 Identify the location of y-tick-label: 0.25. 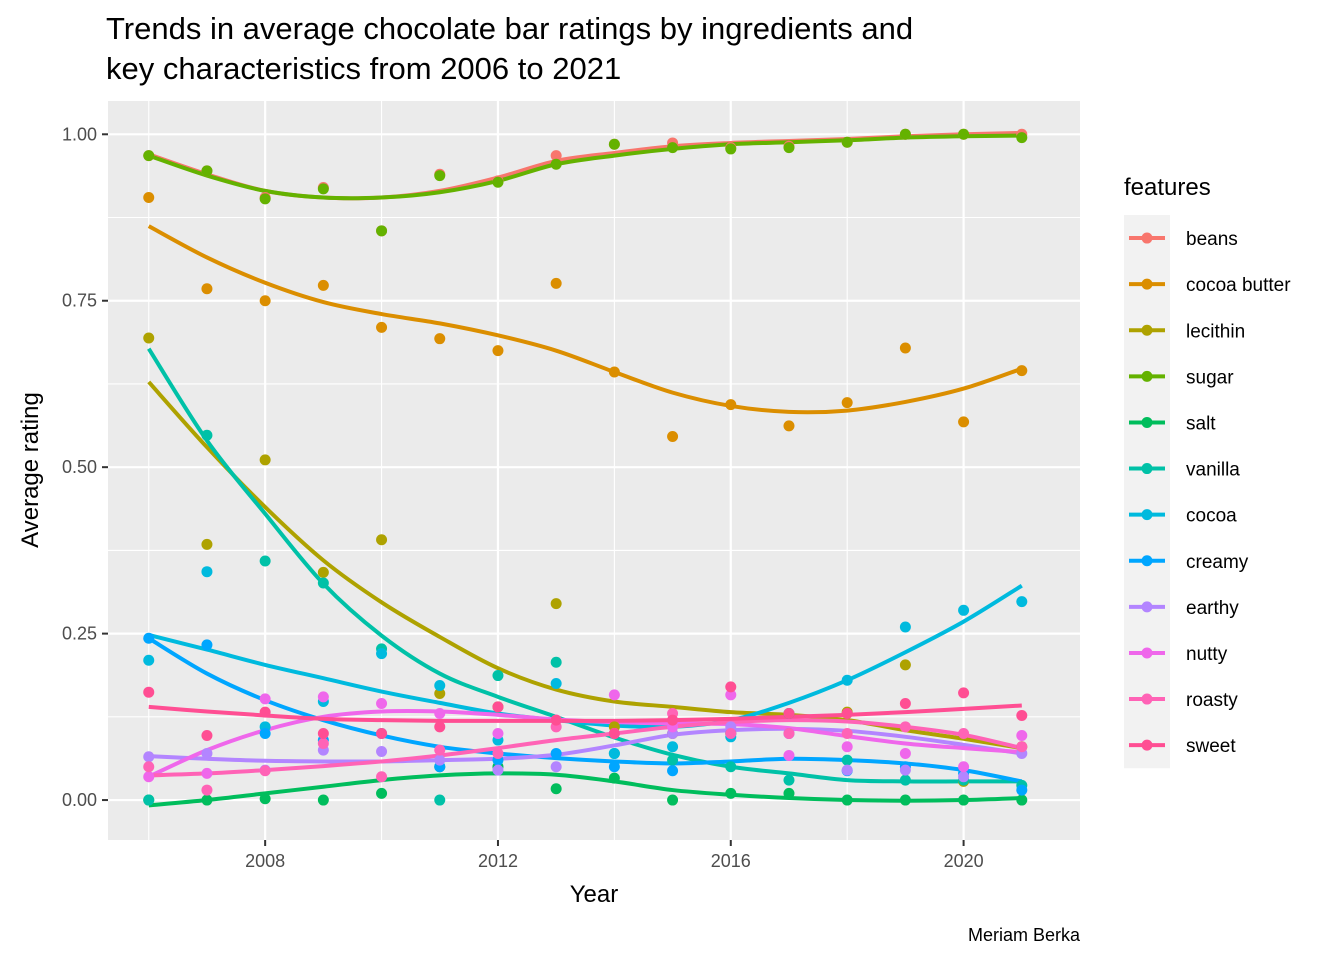
(79, 634).